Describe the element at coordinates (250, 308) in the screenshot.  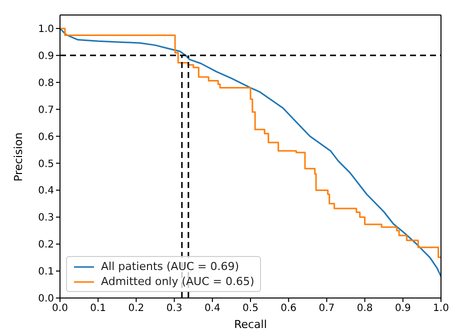
I see `x-tick-label: 0.5` at that location.